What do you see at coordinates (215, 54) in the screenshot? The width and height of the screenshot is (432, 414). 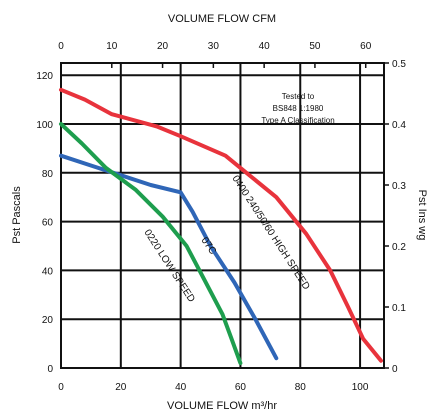 I see `x2-axis-ticks: 0 10 20 30 40 50 60` at bounding box center [215, 54].